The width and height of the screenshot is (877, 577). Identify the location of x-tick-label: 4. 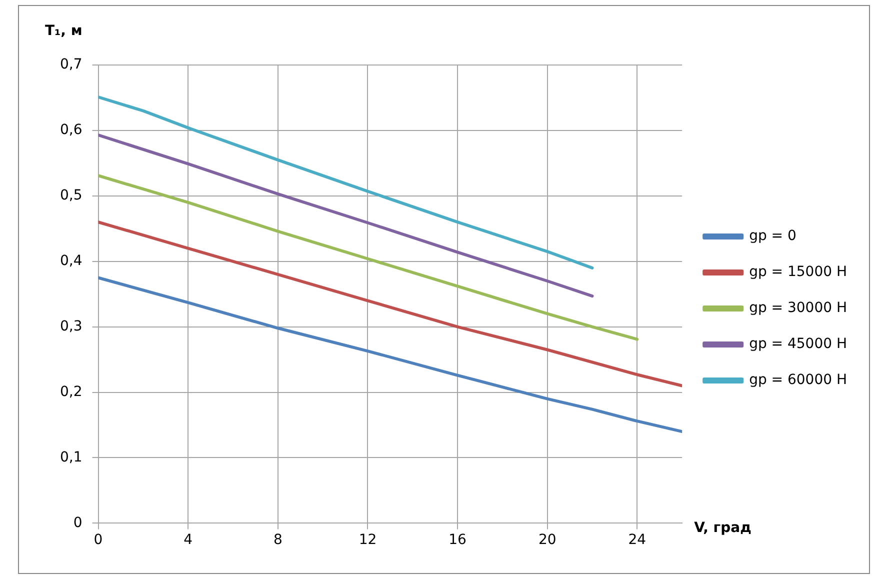
(188, 540).